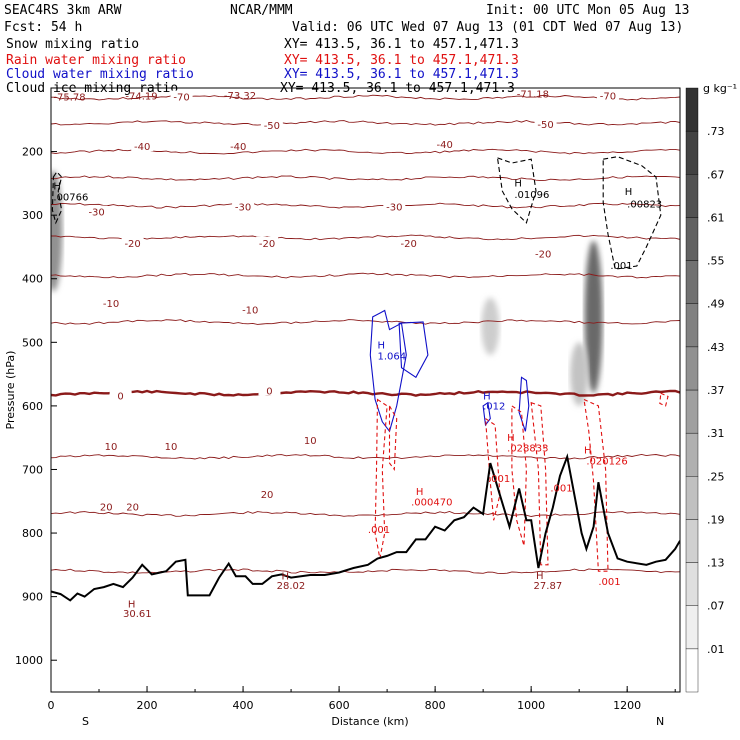 This screenshot has width=740, height=740. Describe the element at coordinates (606, 461) in the screenshot. I see `value-label-19: .020126` at that location.